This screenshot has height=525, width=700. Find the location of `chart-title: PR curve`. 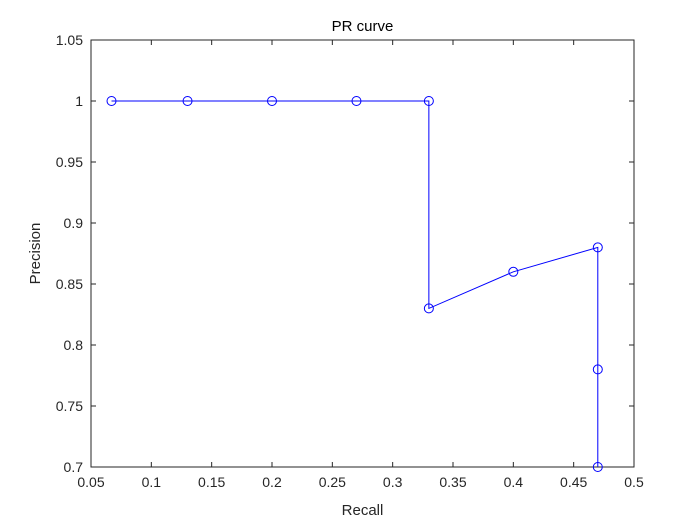

chart-title: PR curve is located at coordinates (363, 26).